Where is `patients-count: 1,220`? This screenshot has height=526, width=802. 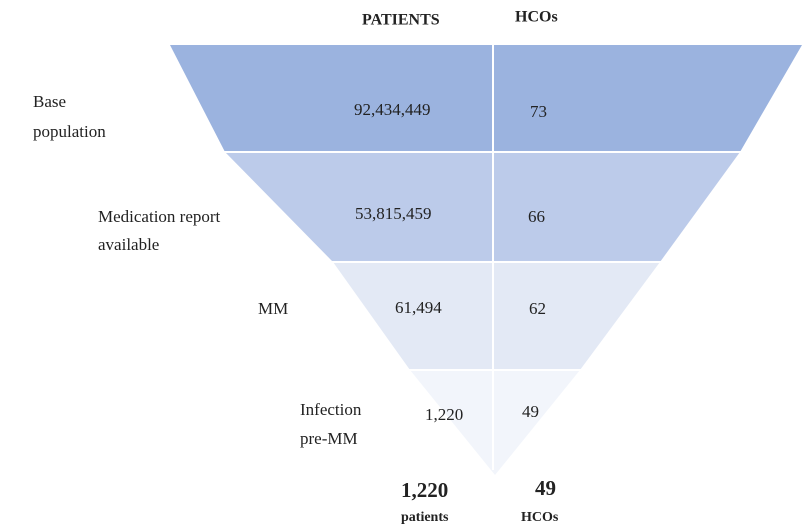
patients-count: 1,220 is located at coordinates (444, 414).